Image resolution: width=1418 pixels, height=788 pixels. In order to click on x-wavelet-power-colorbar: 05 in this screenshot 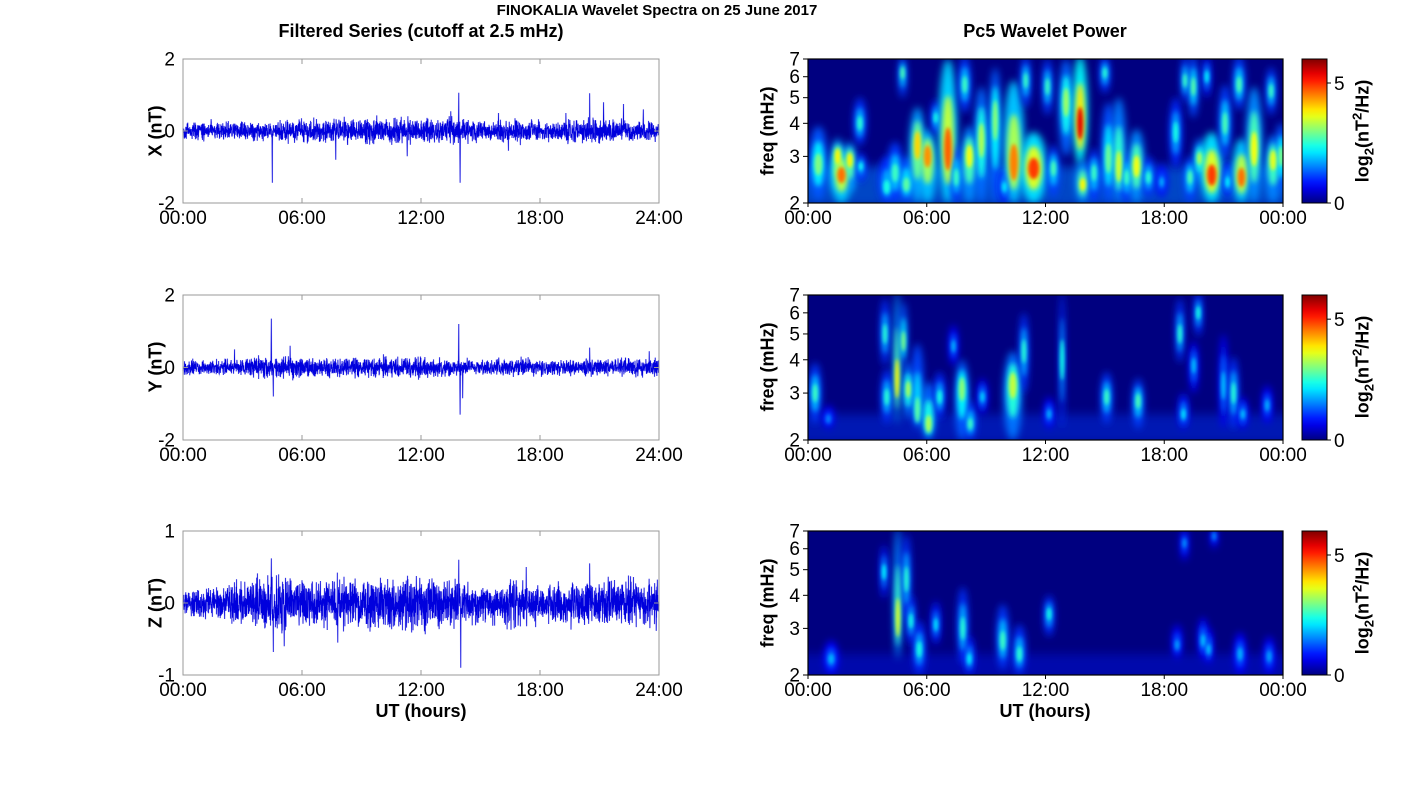, I will do `click(1323, 136)`.